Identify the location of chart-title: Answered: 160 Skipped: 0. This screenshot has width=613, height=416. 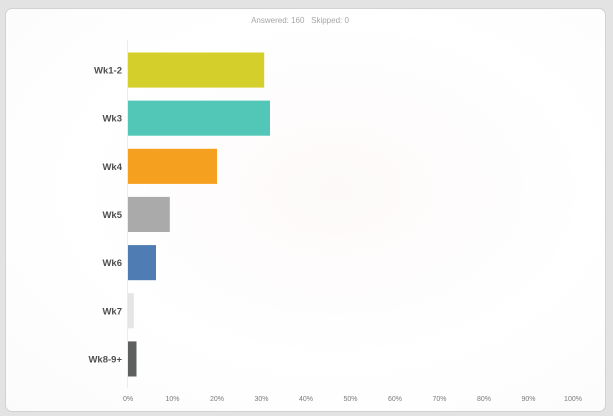
(300, 20).